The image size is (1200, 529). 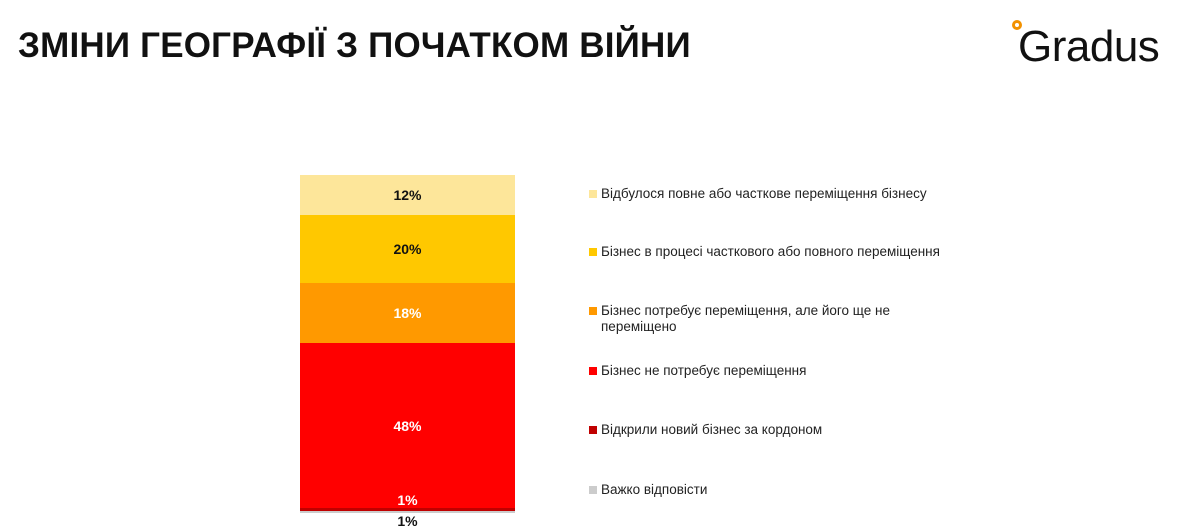 I want to click on bar-segment-no-move: 48% 1%, so click(x=407, y=425).